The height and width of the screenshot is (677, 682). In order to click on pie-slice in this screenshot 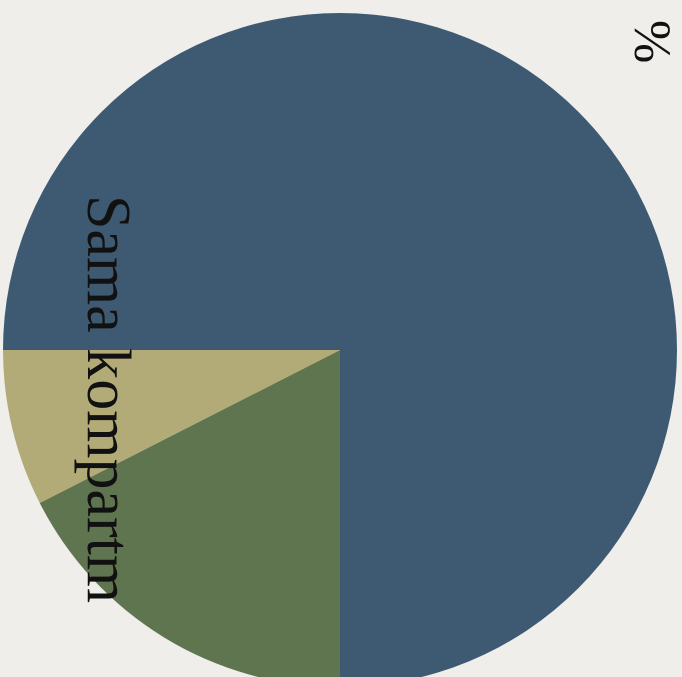, I will do `click(171, 426)`.